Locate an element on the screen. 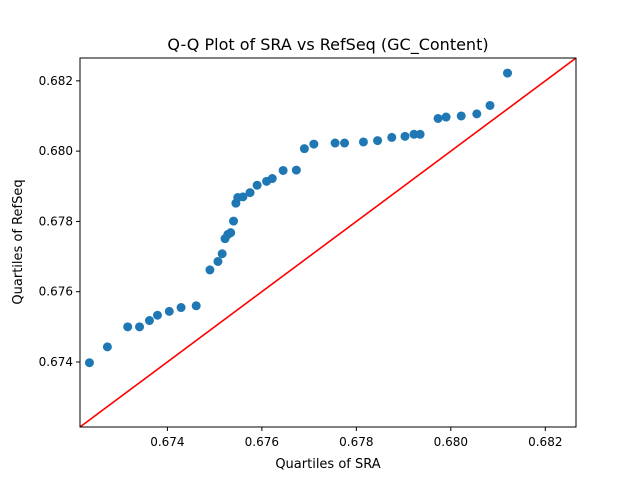  chart-title: Q-Q Plot of SRA vs RefSeq (GC_Content) is located at coordinates (327, 45).